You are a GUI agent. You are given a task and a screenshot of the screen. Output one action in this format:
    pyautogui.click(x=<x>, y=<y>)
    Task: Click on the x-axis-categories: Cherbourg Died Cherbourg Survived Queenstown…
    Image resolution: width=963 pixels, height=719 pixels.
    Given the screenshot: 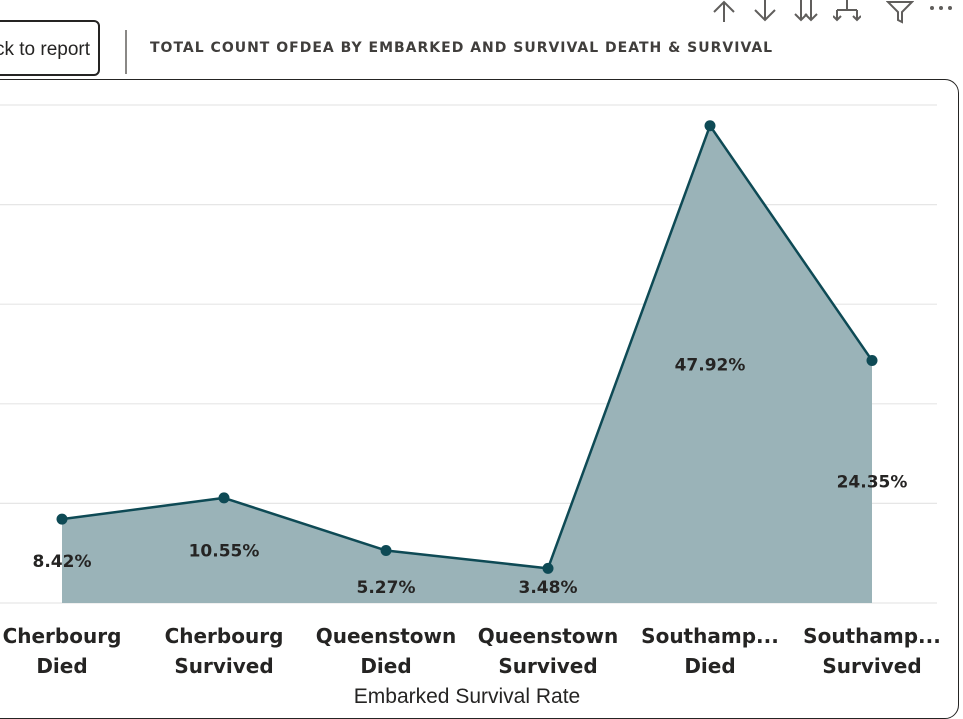 What is the action you would take?
    pyautogui.click(x=472, y=651)
    